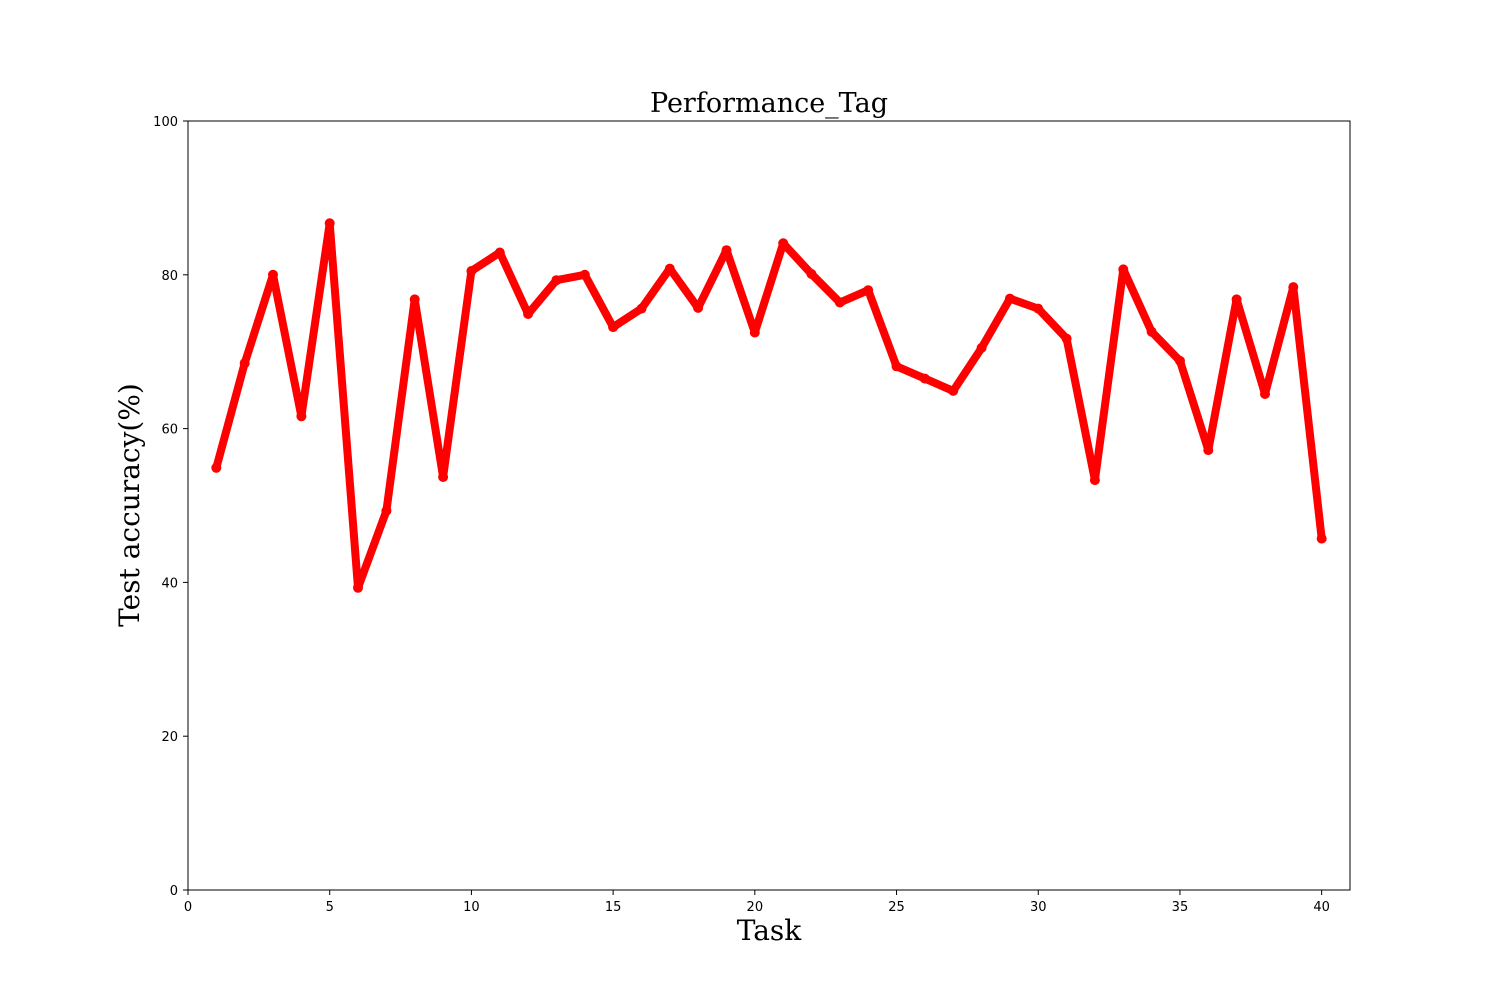 This screenshot has height=1000, width=1500. What do you see at coordinates (471, 907) in the screenshot?
I see `x-tick-label: 10` at bounding box center [471, 907].